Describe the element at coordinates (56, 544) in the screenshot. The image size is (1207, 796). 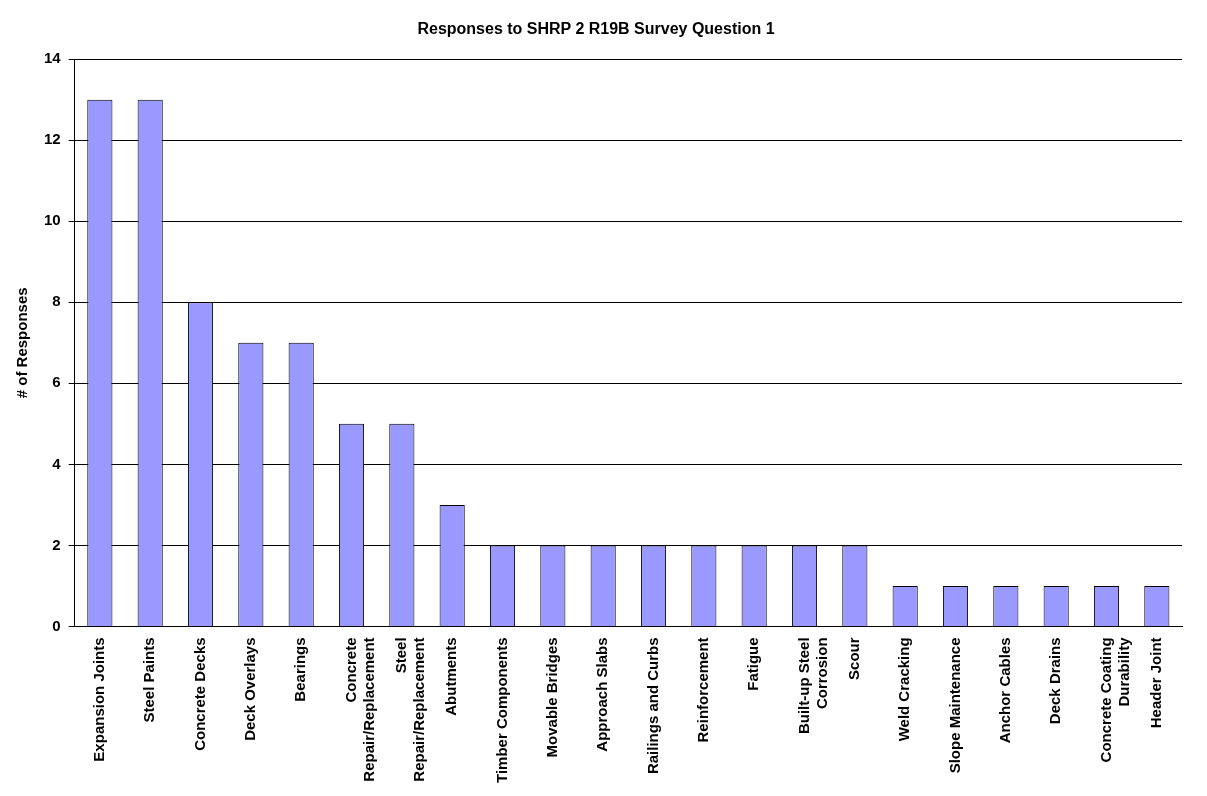
I see `y-tick-label: 2` at that location.